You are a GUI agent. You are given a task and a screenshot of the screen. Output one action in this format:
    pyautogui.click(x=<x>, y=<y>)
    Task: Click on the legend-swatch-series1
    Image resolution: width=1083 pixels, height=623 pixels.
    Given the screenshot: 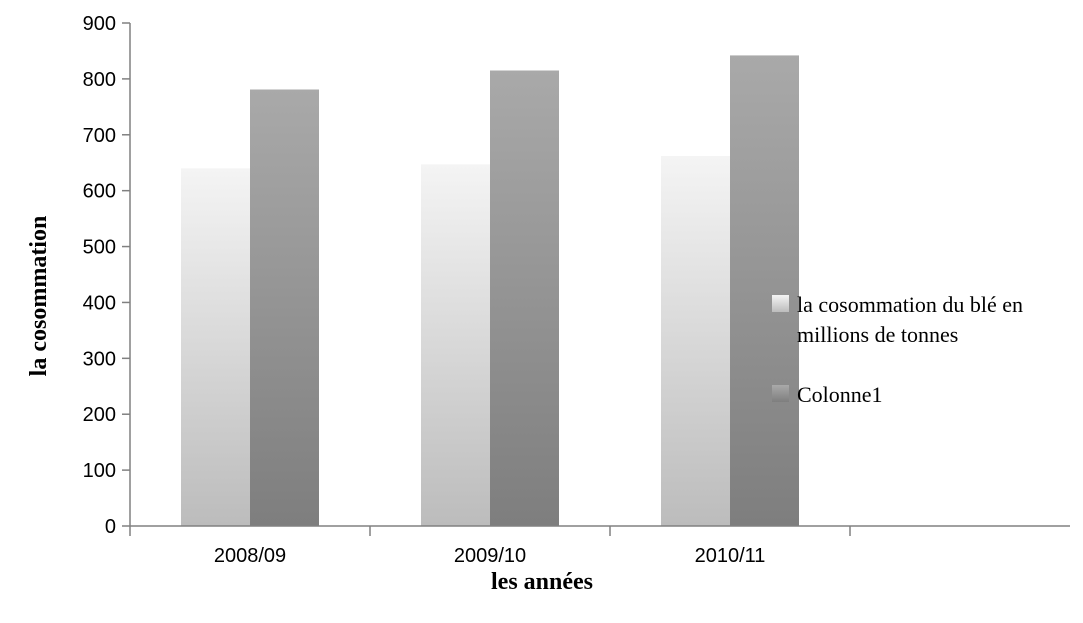 What is the action you would take?
    pyautogui.click(x=780, y=303)
    